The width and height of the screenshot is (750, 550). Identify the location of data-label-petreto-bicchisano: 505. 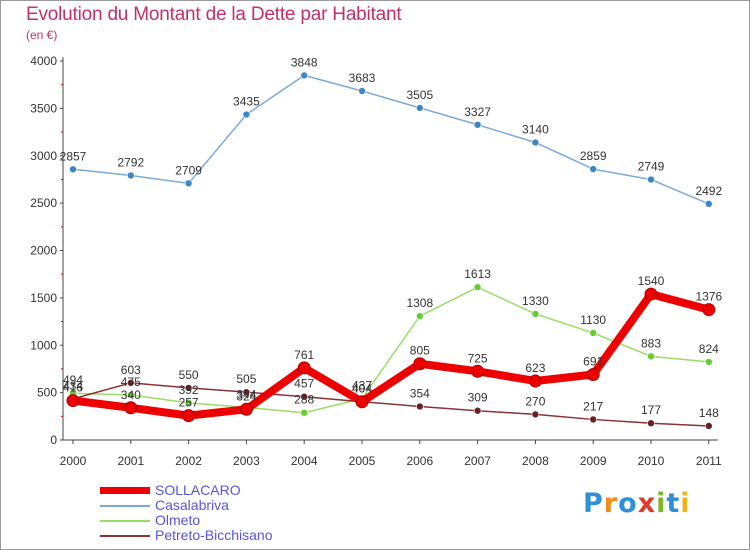
(246, 379).